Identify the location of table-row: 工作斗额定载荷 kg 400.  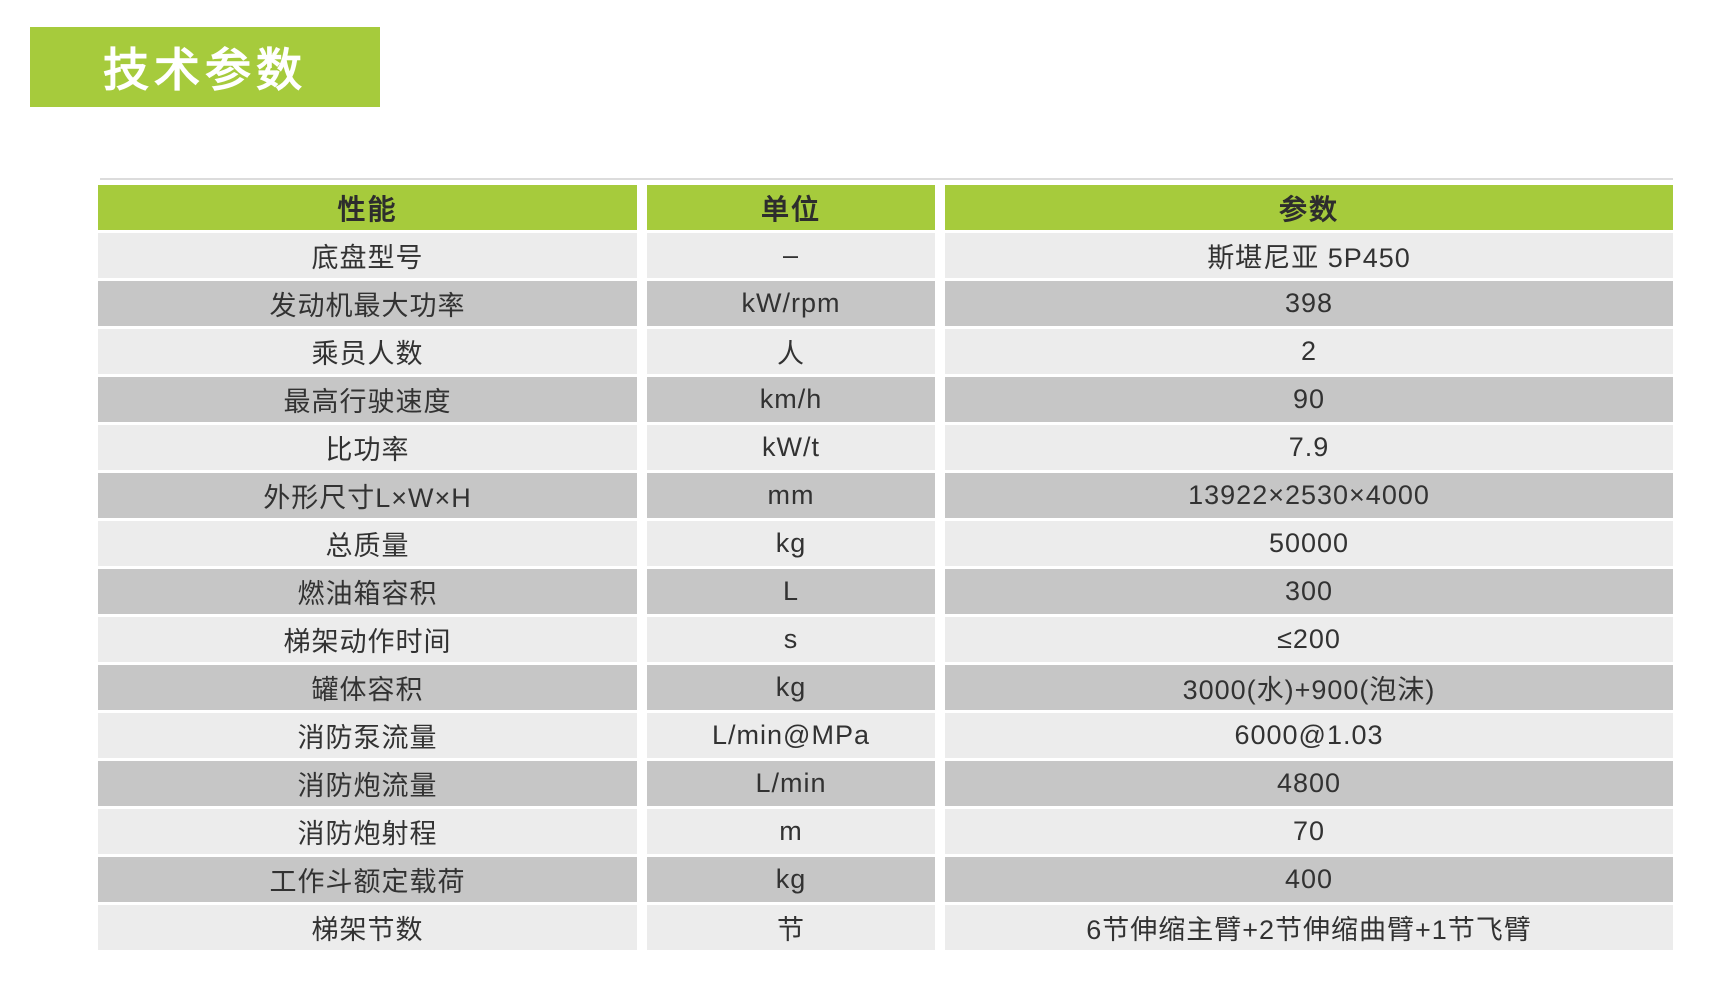
(885, 879).